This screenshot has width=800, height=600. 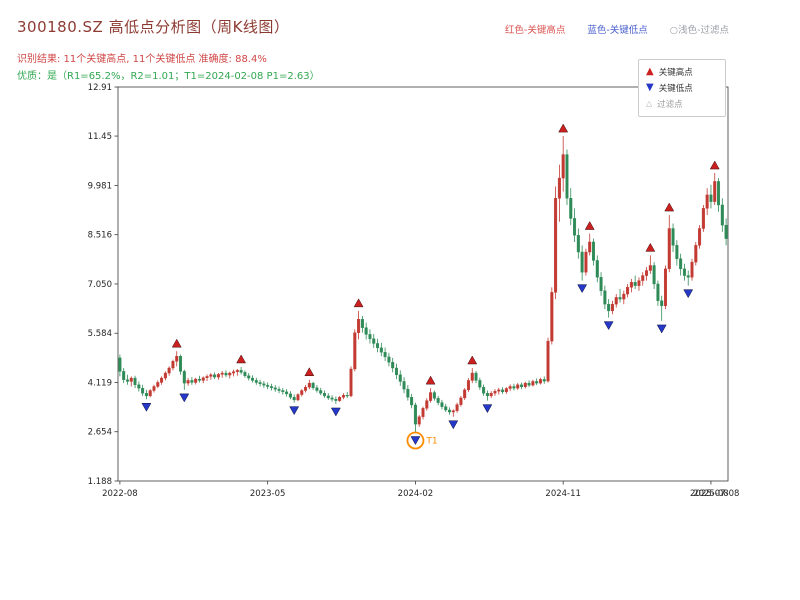 I want to click on y-tick-label: 8.516, so click(x=100, y=236).